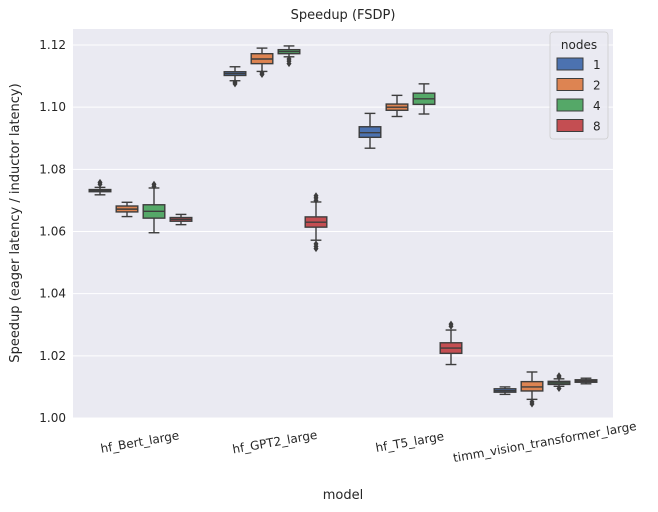  What do you see at coordinates (545, 442) in the screenshot?
I see `x-tick-label: timm_vision_transformer_large` at bounding box center [545, 442].